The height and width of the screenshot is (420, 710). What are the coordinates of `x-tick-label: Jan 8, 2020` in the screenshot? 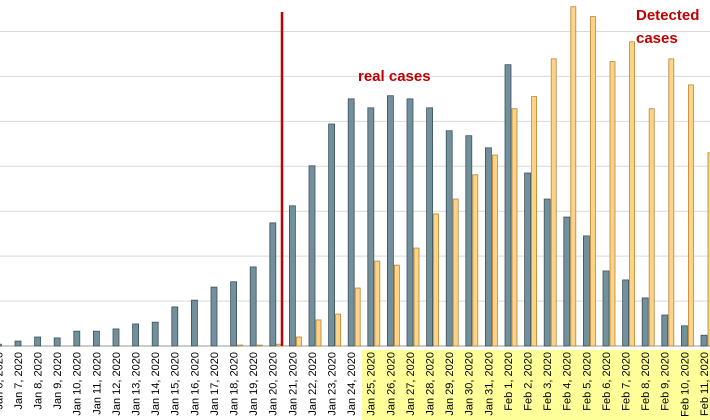 It's located at (39, 381).